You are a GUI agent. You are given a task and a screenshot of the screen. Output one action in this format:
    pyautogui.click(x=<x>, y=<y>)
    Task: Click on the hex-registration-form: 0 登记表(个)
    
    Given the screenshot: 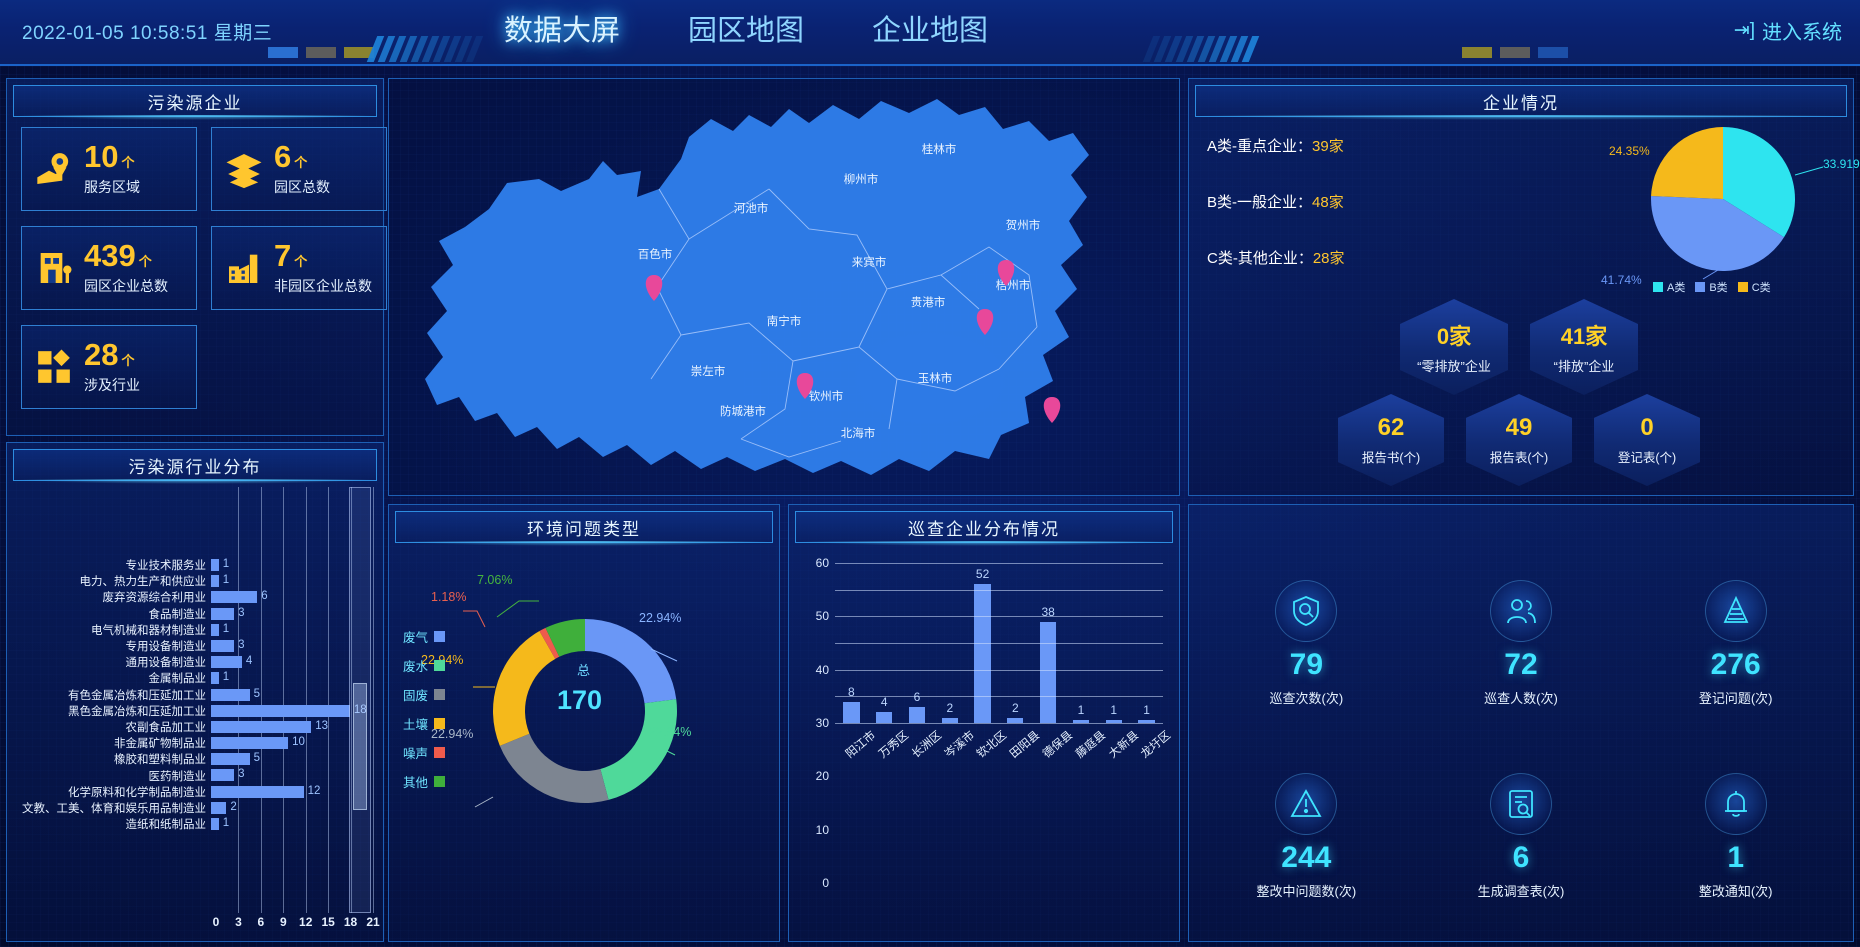 What is the action you would take?
    pyautogui.click(x=1647, y=440)
    